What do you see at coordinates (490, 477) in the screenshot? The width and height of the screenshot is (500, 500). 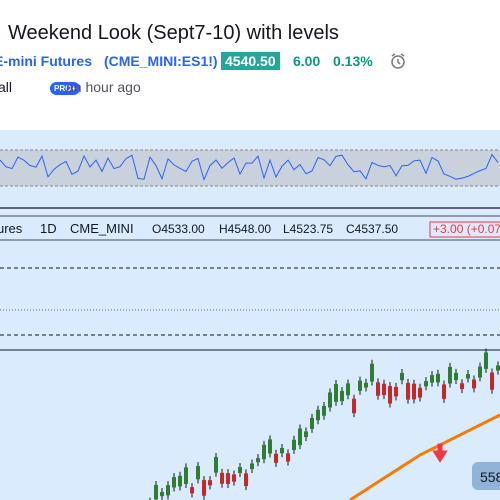 I see `price-label: 558` at bounding box center [490, 477].